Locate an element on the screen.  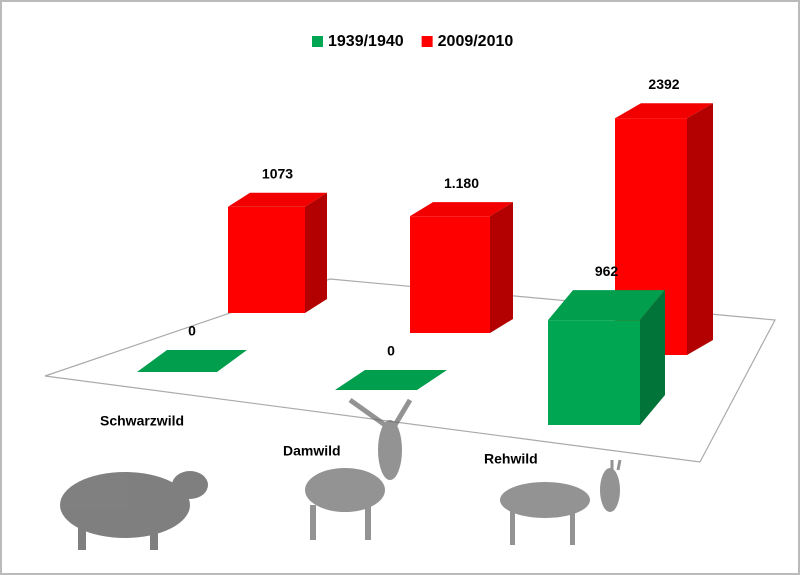
category-label: Rehwild is located at coordinates (511, 459).